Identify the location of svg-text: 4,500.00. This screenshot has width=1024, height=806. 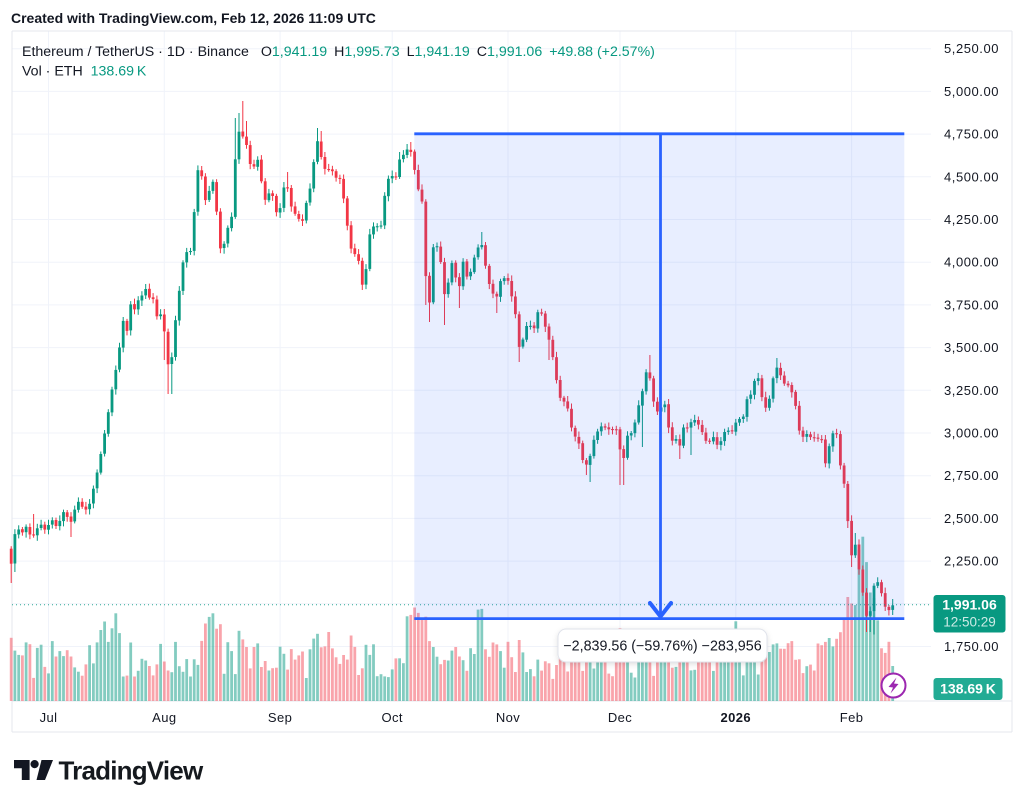
(971, 176).